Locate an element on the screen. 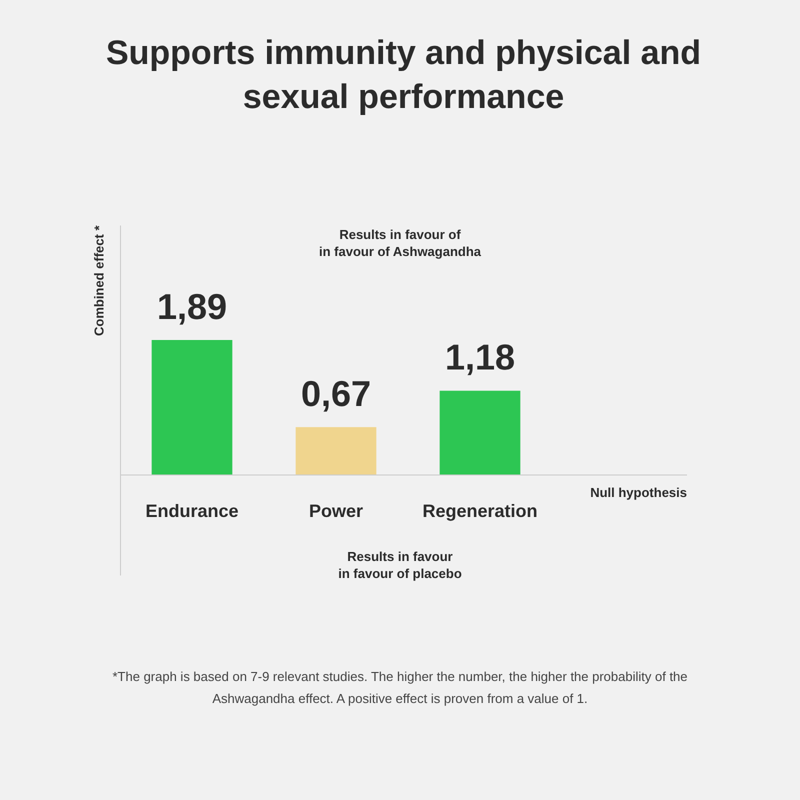 The width and height of the screenshot is (800, 800). data-label: 1,89 is located at coordinates (192, 306).